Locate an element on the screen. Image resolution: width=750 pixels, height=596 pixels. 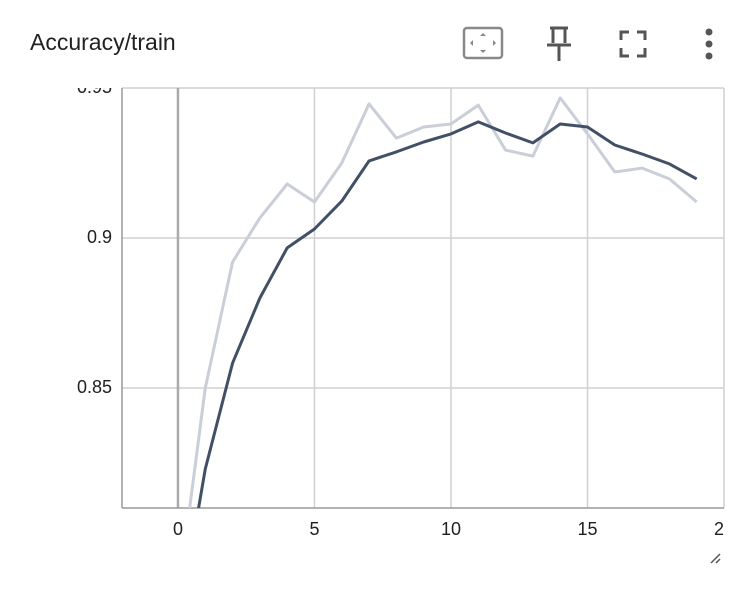
resize-handle is located at coordinates (715, 558).